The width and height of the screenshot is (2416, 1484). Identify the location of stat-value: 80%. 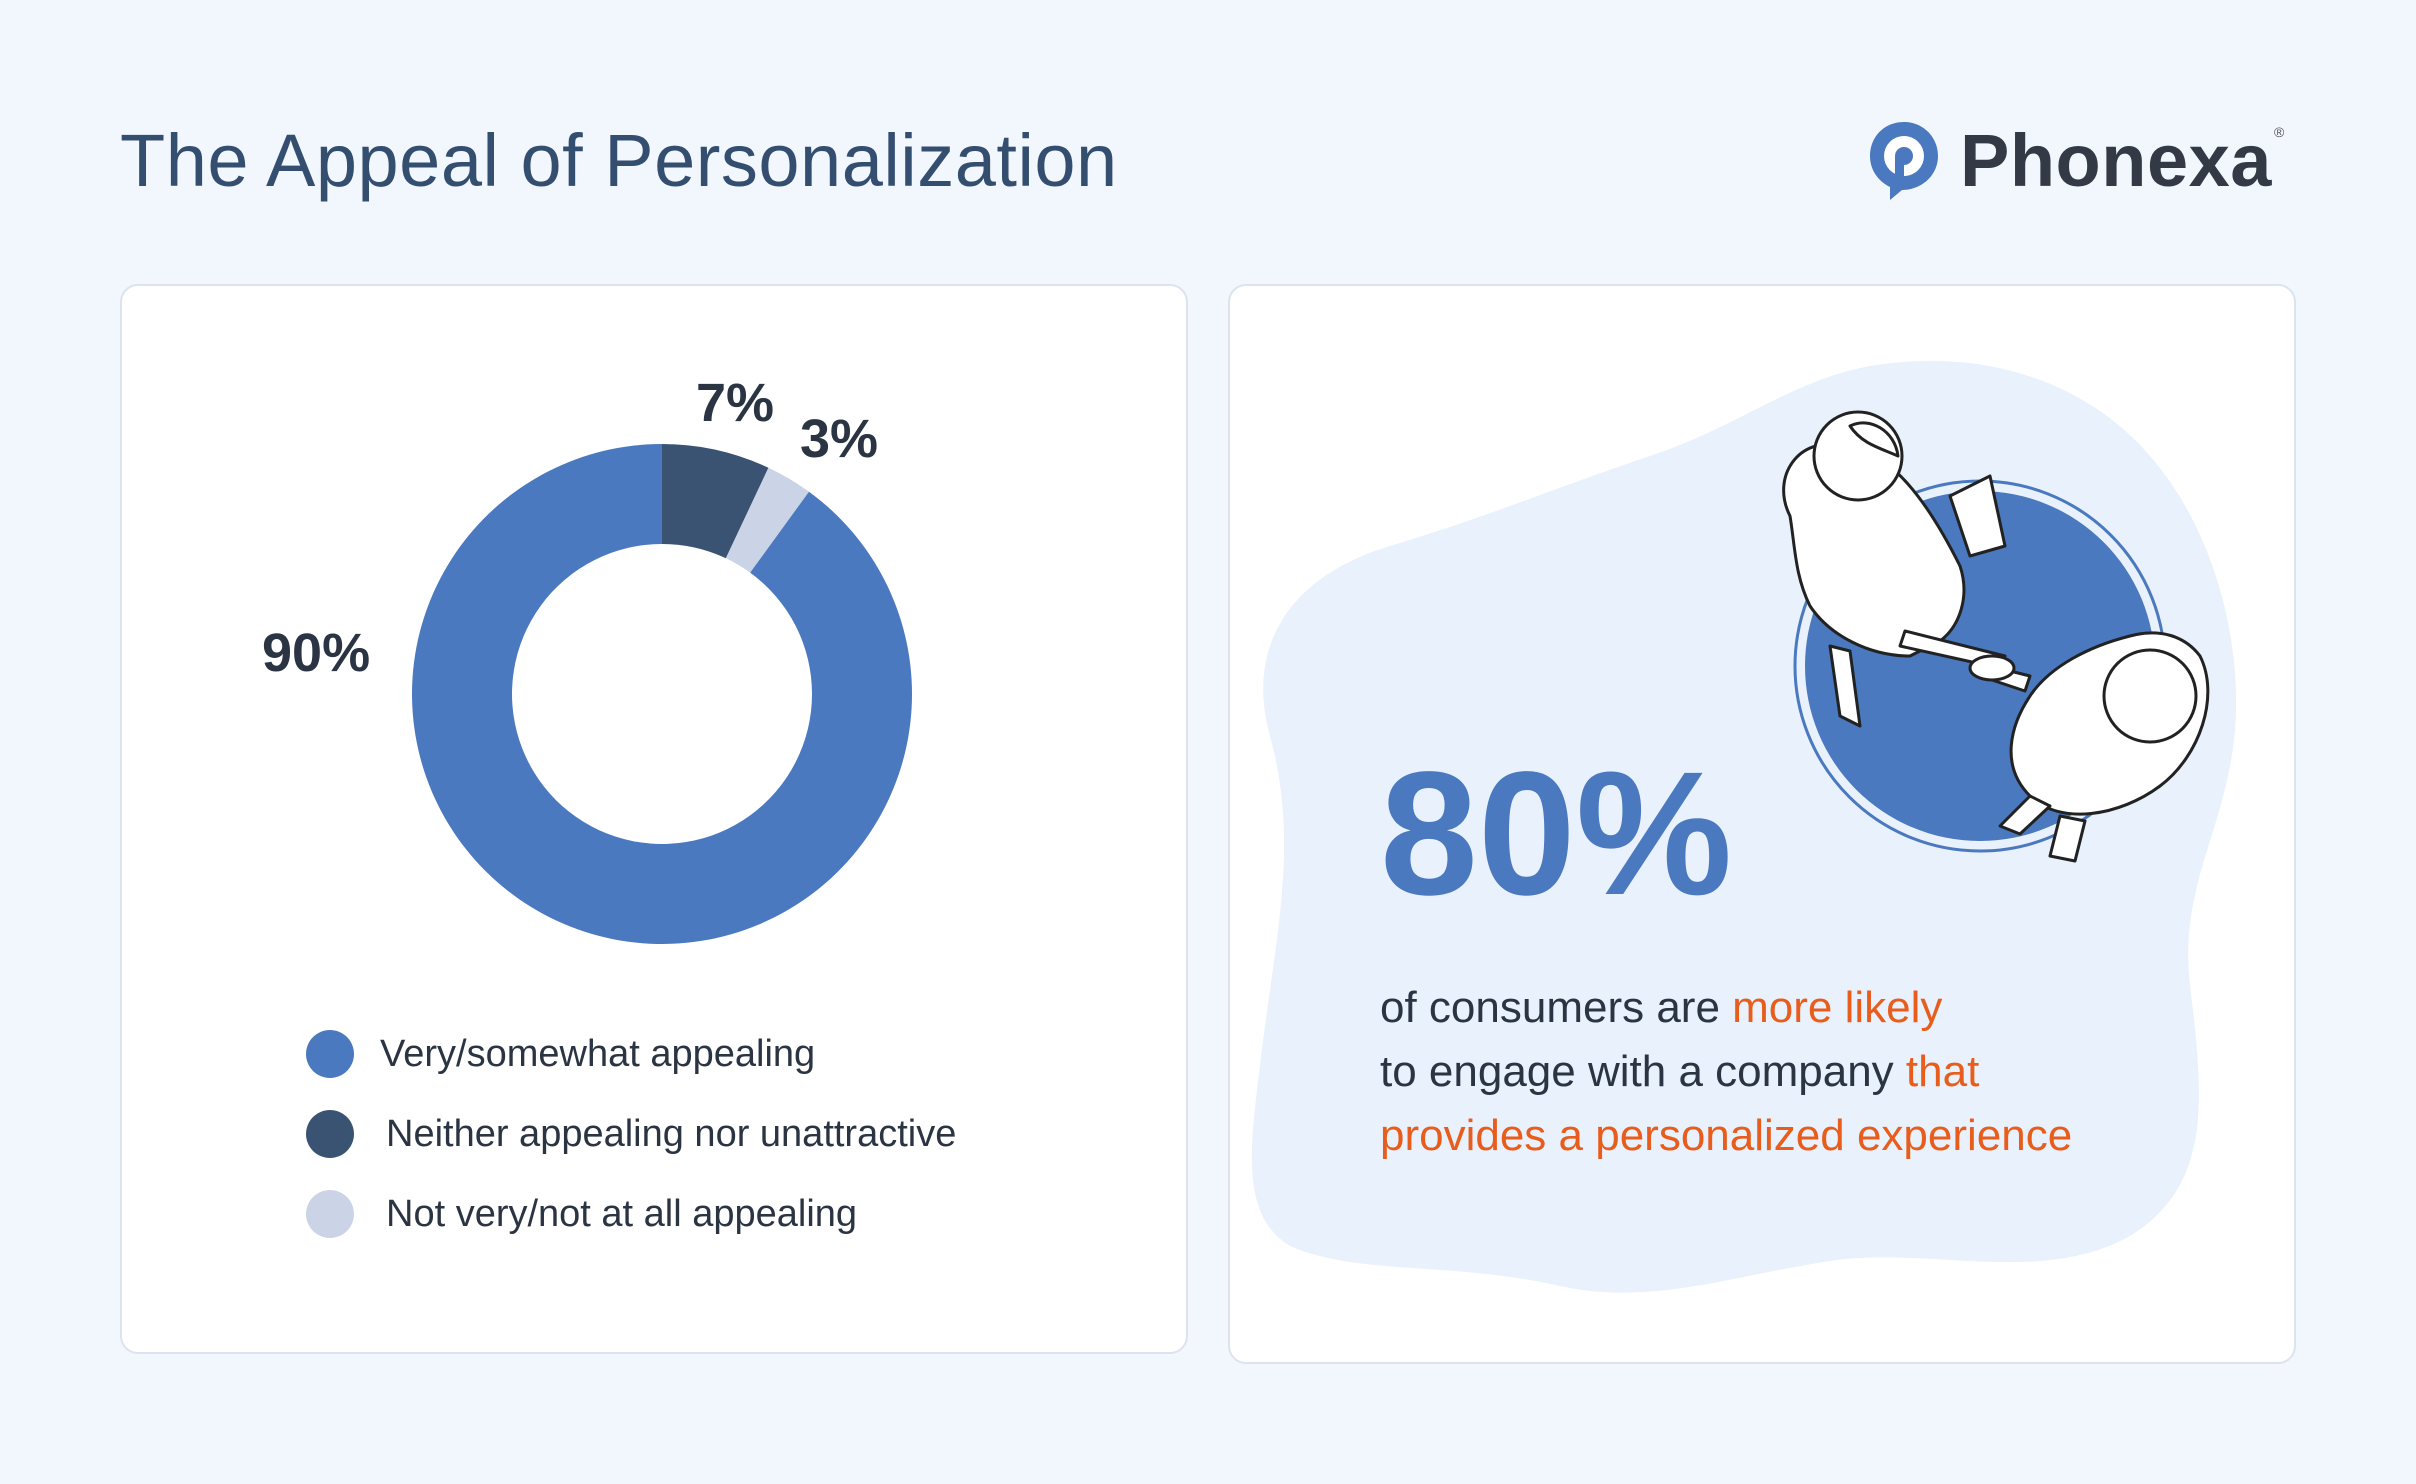
(1556, 834).